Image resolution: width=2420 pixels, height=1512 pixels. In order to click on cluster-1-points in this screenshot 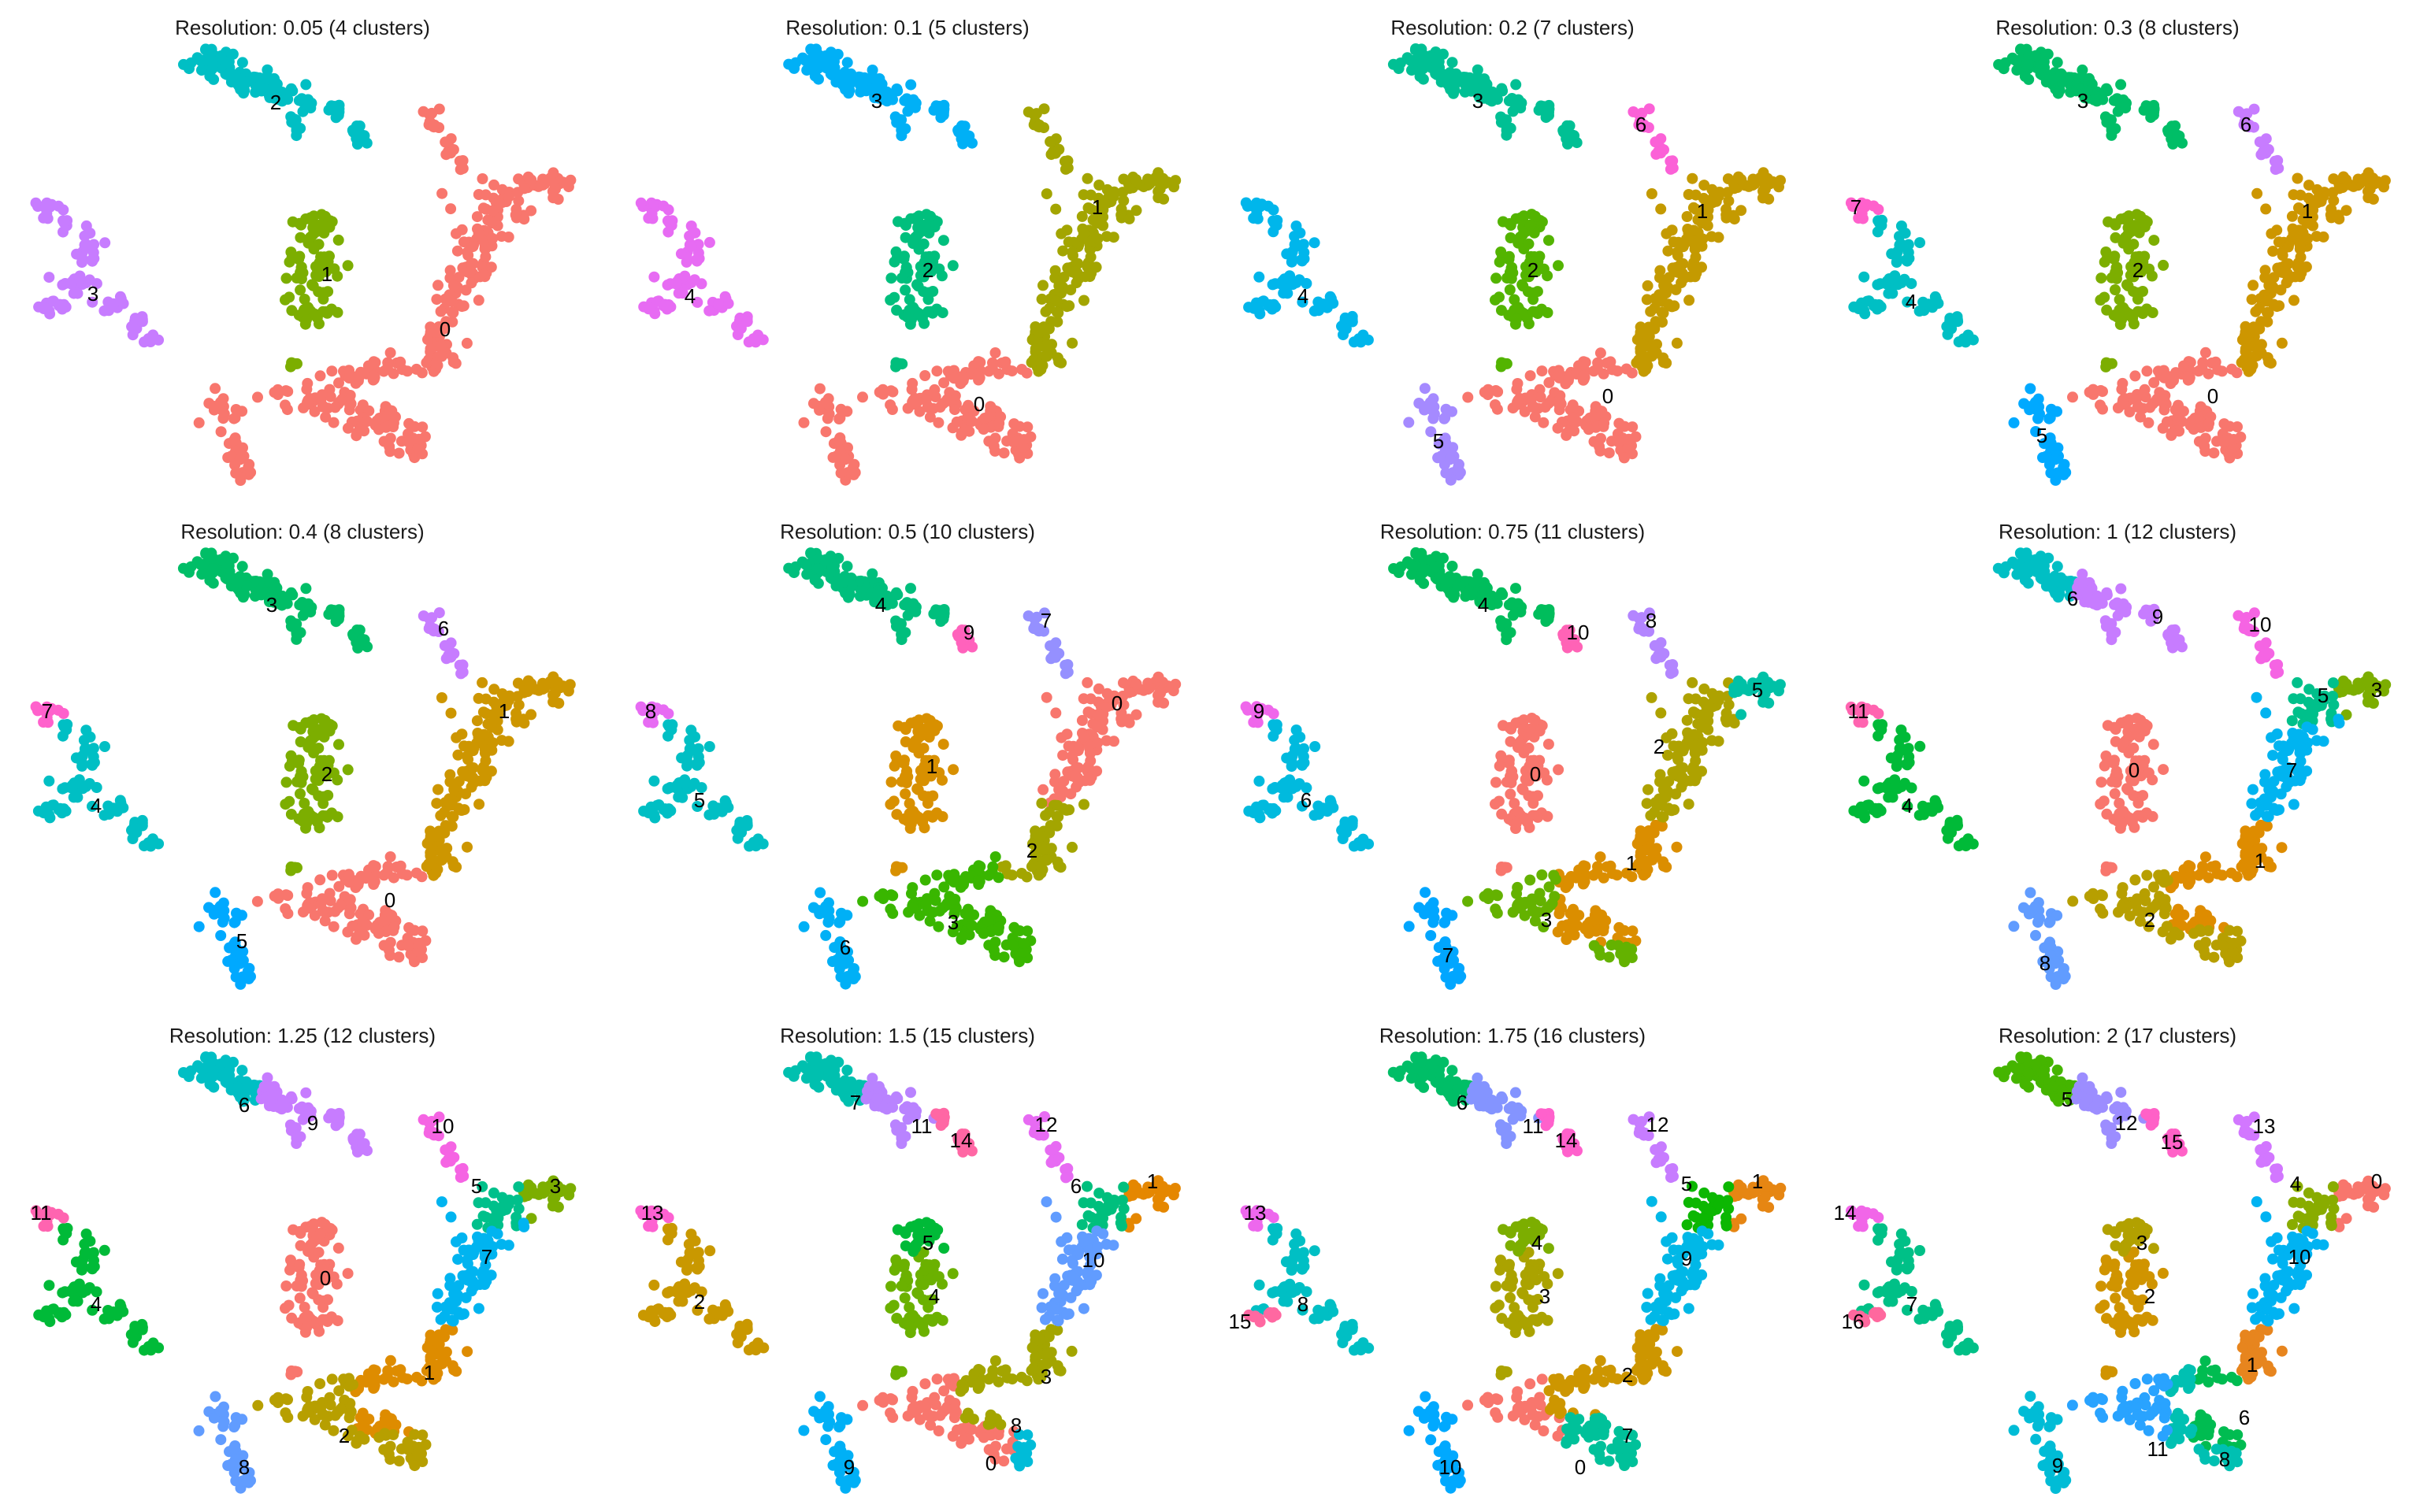, I will do `click(2313, 272)`.